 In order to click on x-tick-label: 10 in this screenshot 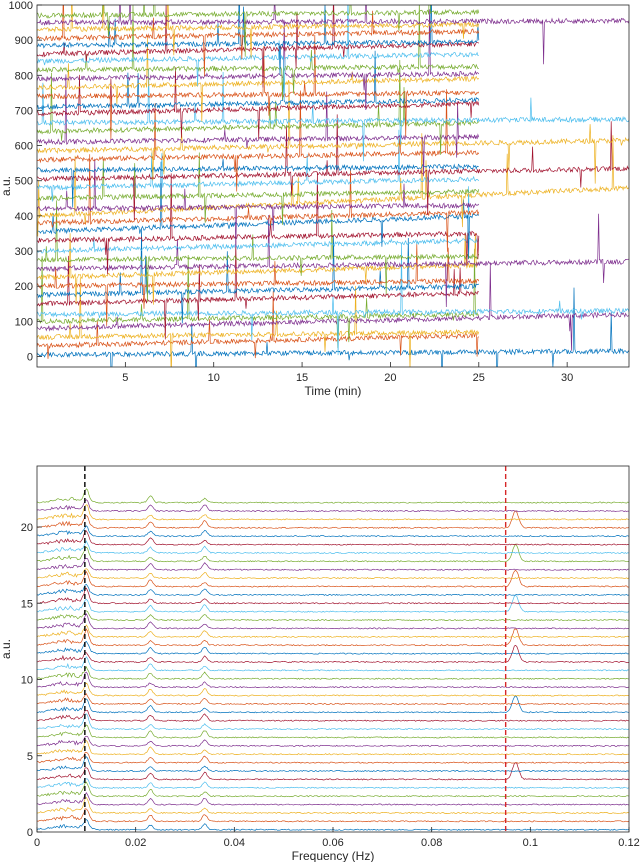, I will do `click(214, 378)`.